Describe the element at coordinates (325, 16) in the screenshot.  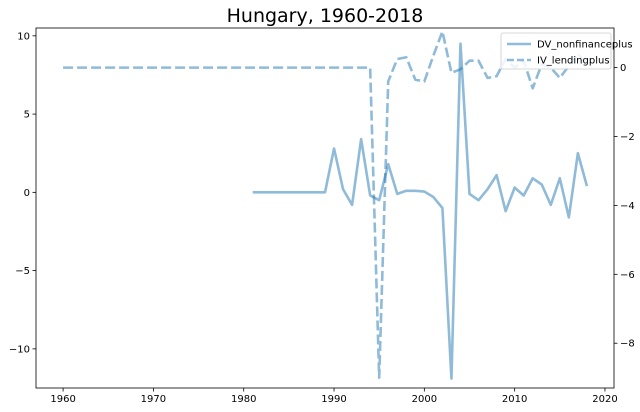
I see `chart-title: Hungary, 1960-2018` at that location.